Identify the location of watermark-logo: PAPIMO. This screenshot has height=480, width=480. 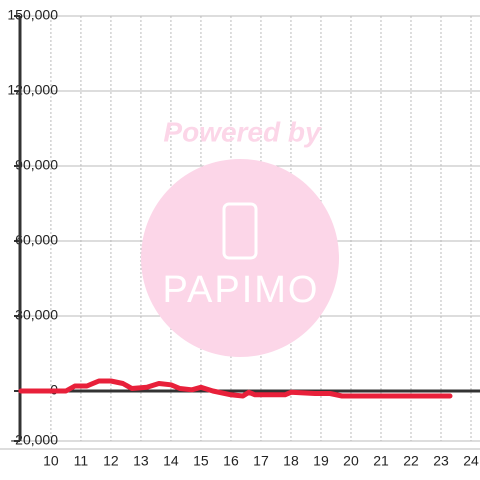
(241, 290).